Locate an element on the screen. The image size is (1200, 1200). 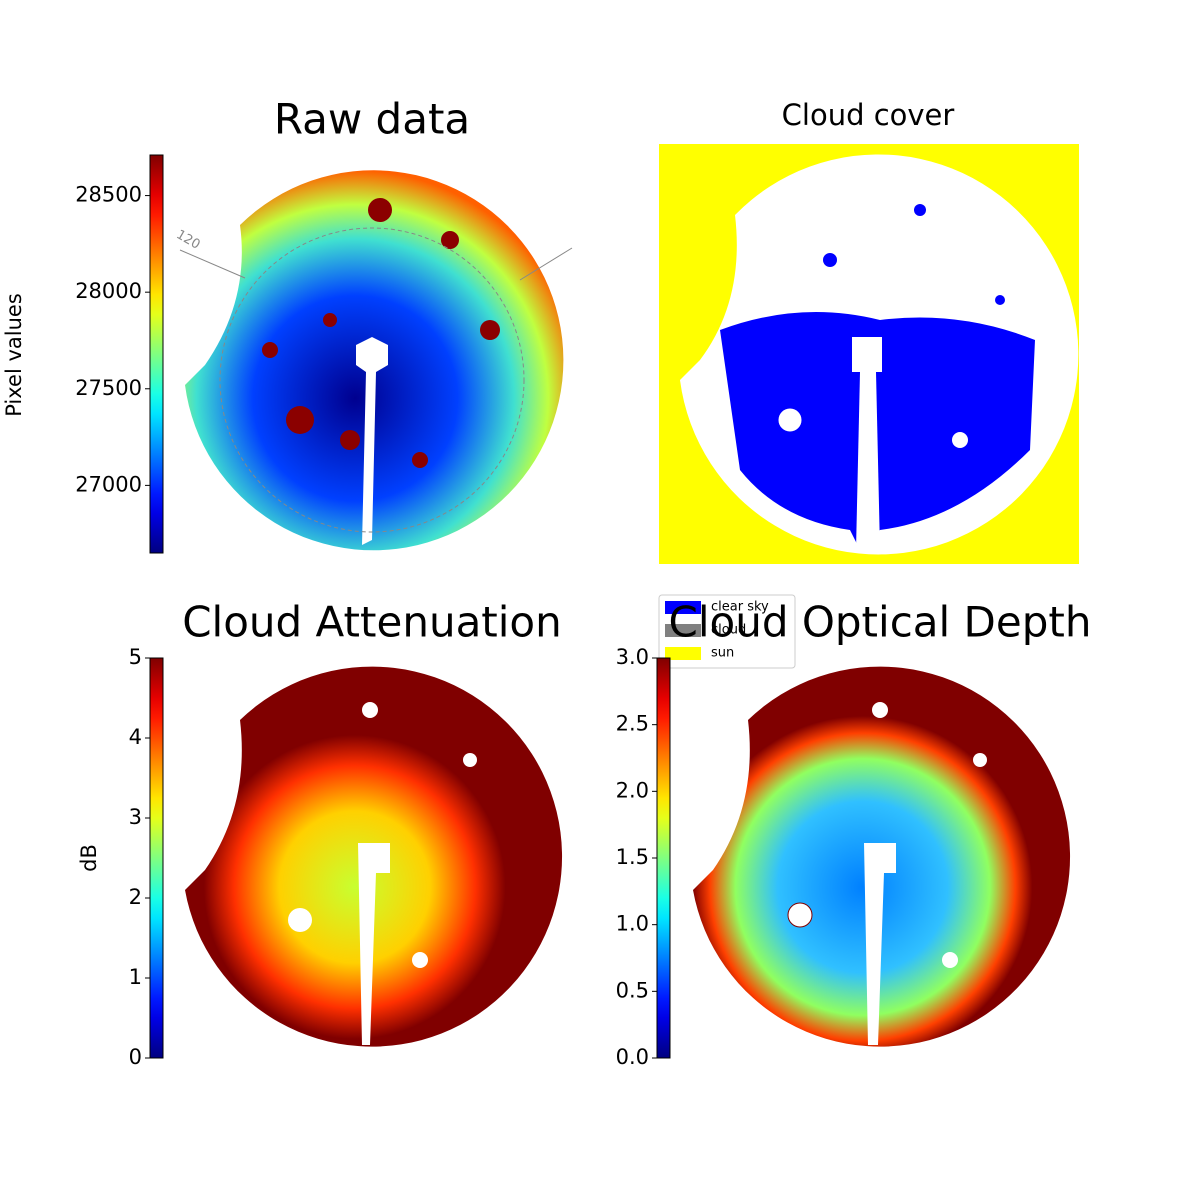
tick-label: 1.5 is located at coordinates (632, 857).